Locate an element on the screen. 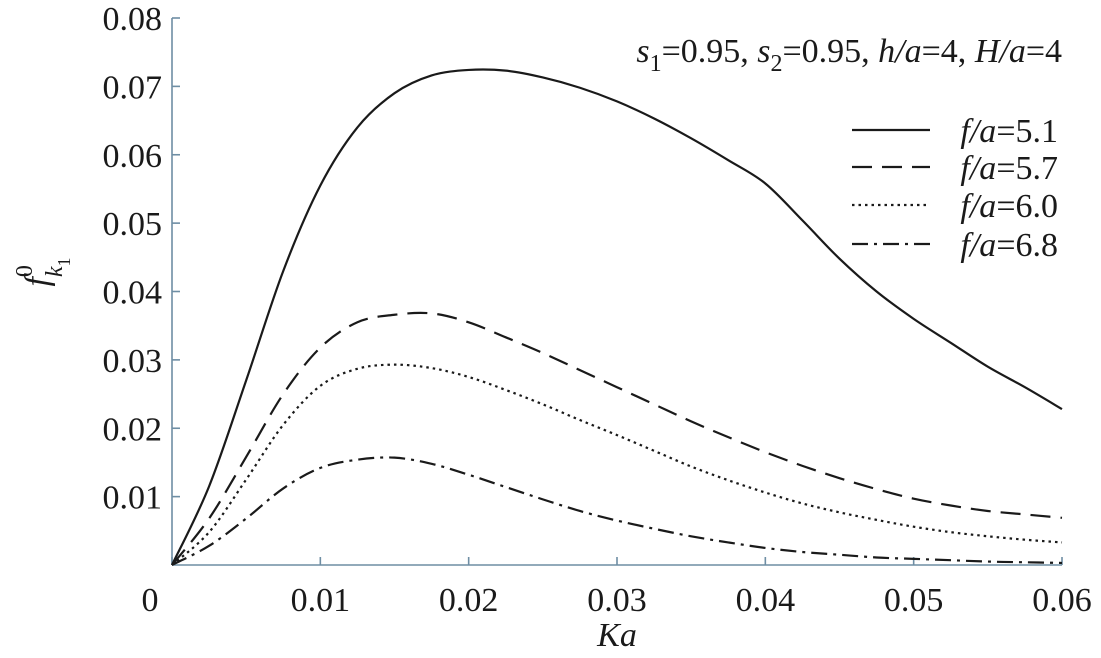 Image resolution: width=1101 pixels, height=658 pixels. x-ticks: 0 0.01 0.02 0.03 0.04 0.05 0.06 is located at coordinates (617, 588).